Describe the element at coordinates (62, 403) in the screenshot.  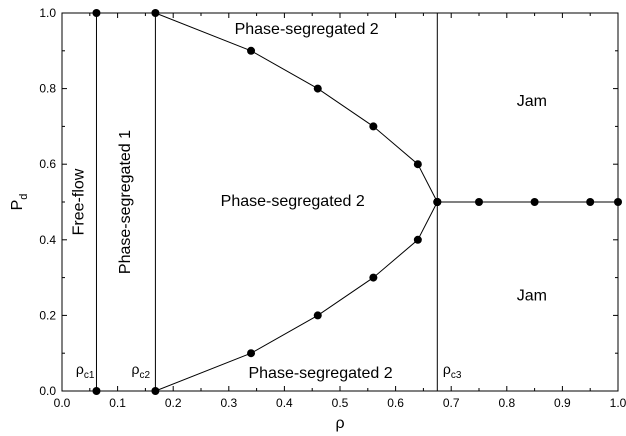
I see `x-tick-label: 0.0` at that location.